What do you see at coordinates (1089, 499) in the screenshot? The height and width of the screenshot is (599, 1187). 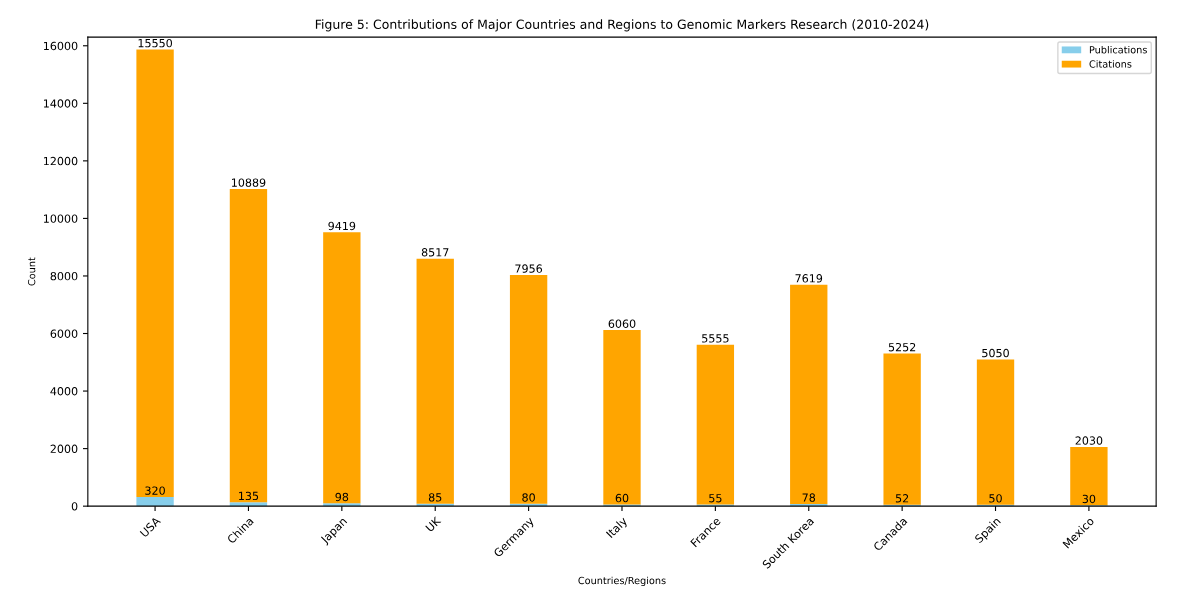 I see `data-label: 30` at bounding box center [1089, 499].